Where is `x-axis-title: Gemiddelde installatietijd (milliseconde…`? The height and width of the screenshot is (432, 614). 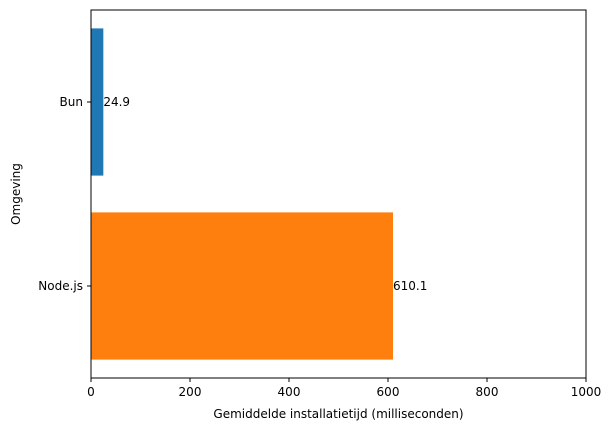 x-axis-title: Gemiddelde installatietijd (milliseconde… is located at coordinates (338, 414).